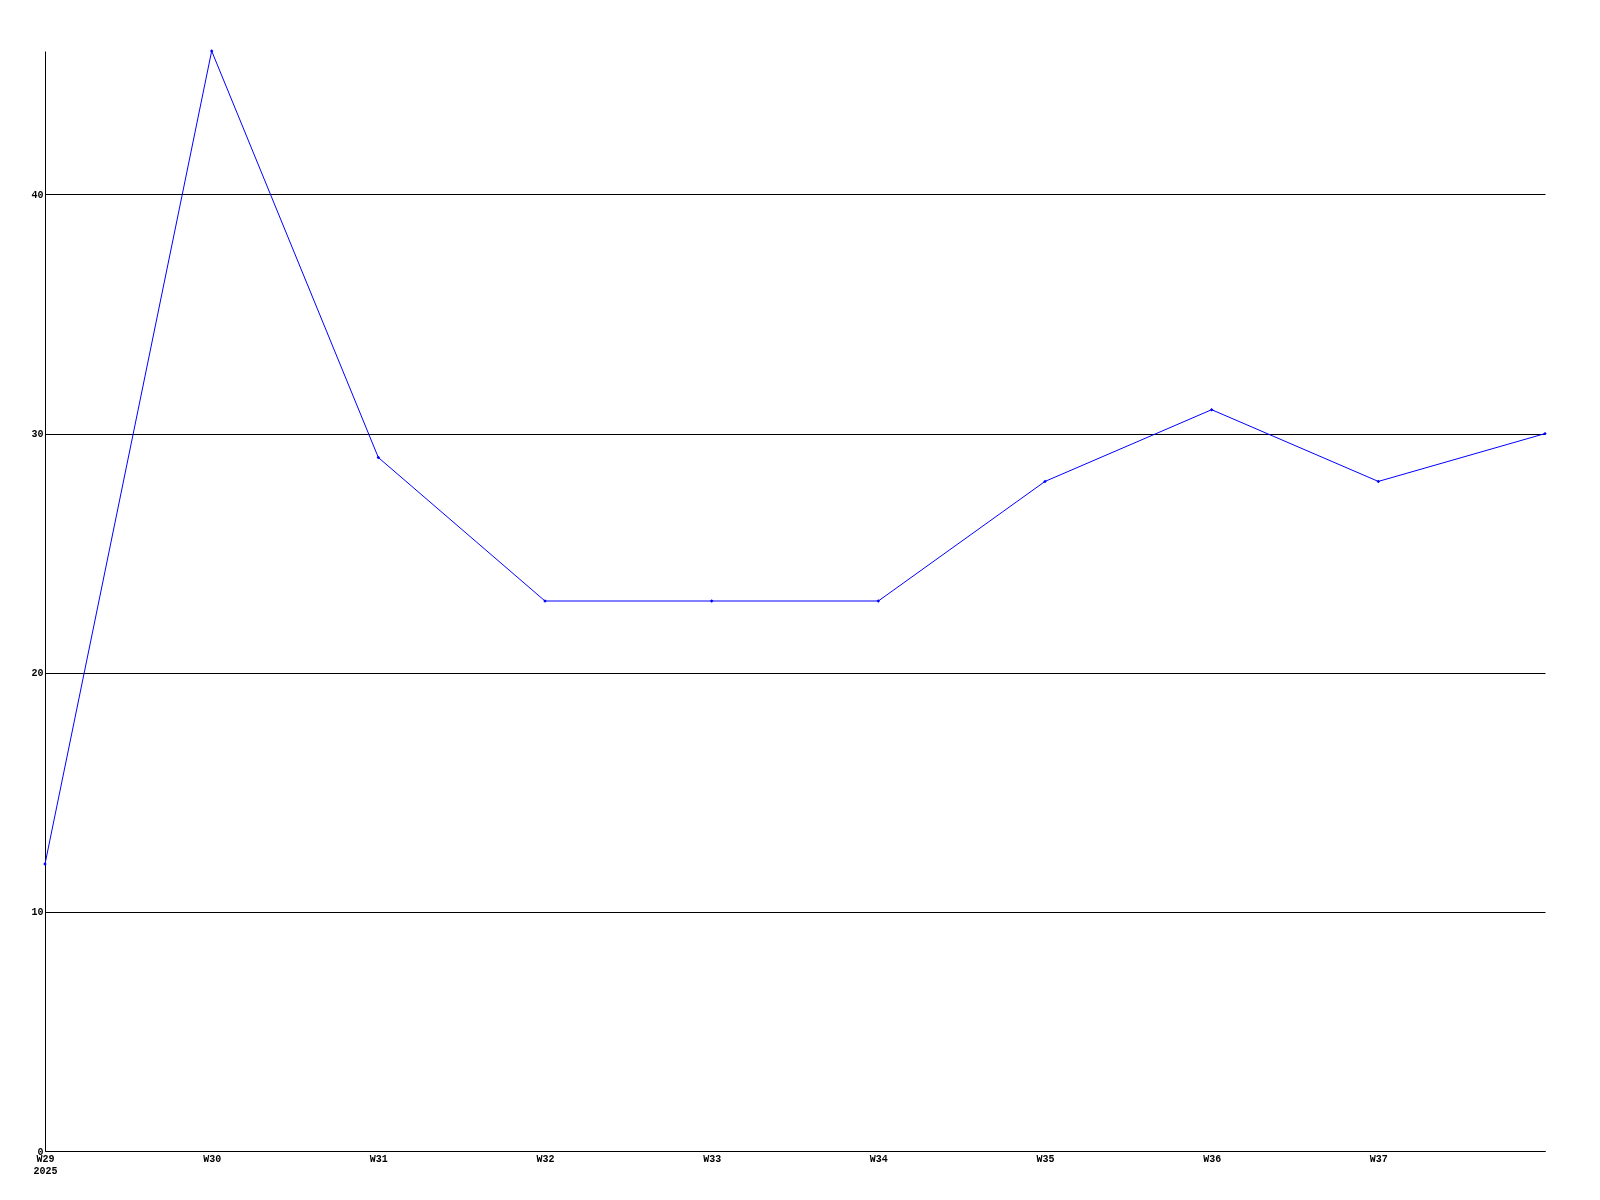 This screenshot has height=1200, width=1600. I want to click on y-tick-label: 20, so click(37, 674).